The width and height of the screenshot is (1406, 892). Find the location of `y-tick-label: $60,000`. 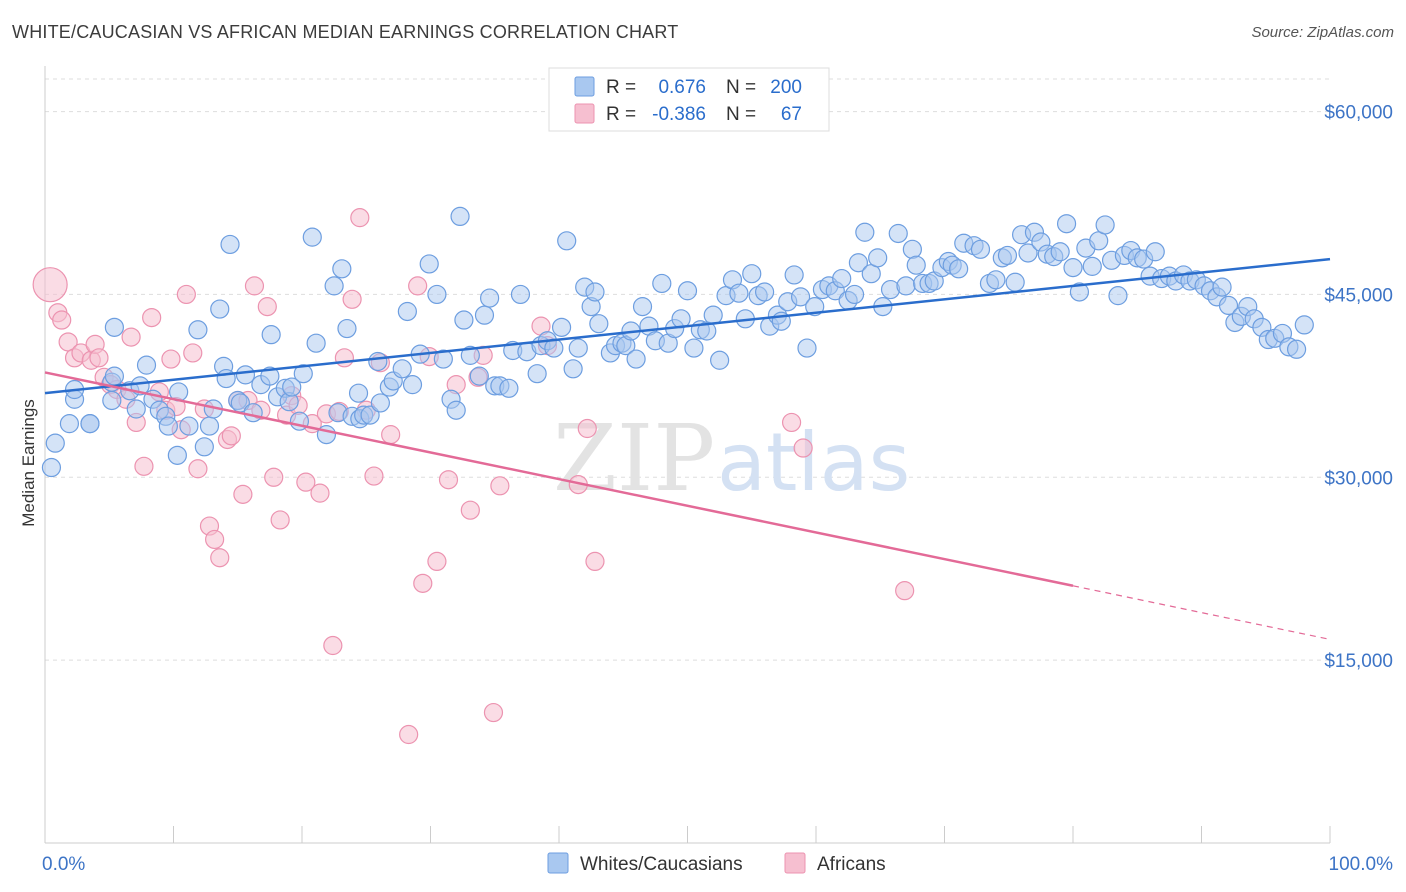

y-tick-label: $60,000 is located at coordinates (1358, 113).